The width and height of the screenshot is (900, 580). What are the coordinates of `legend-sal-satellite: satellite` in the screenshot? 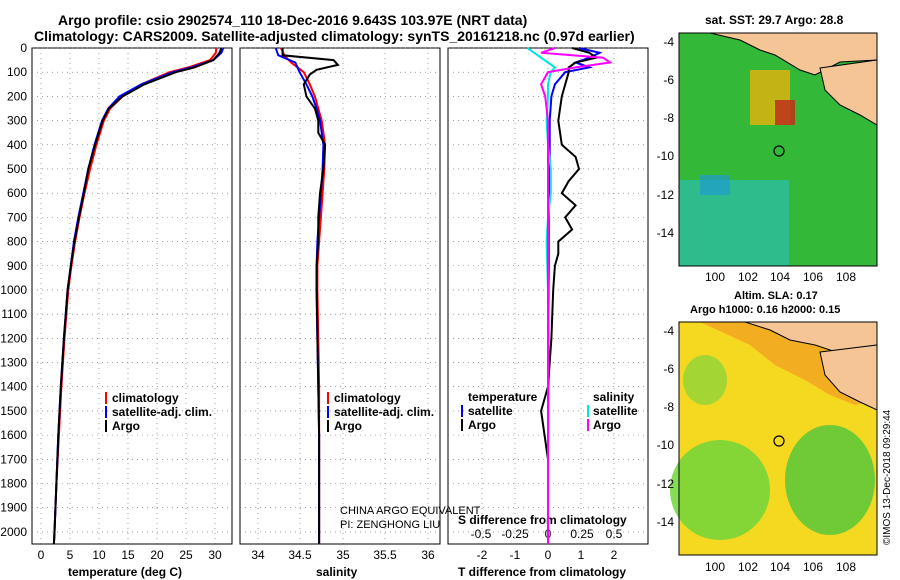 It's located at (615, 411).